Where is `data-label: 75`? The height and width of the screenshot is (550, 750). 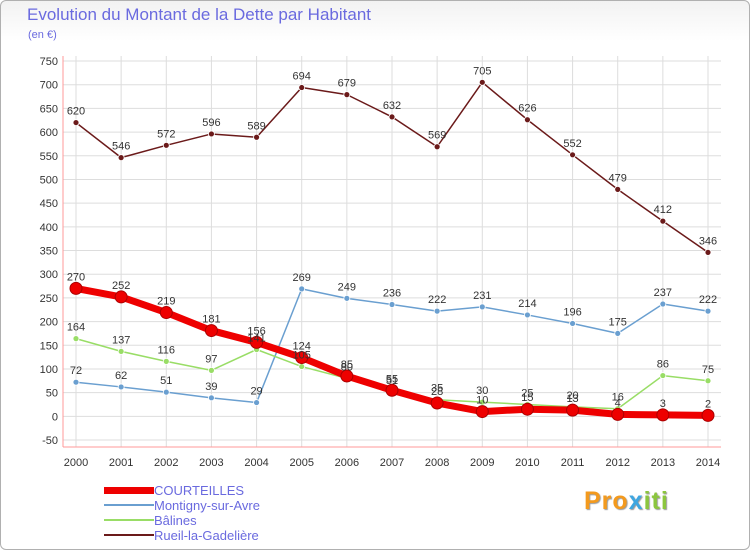
data-label: 75 is located at coordinates (708, 370).